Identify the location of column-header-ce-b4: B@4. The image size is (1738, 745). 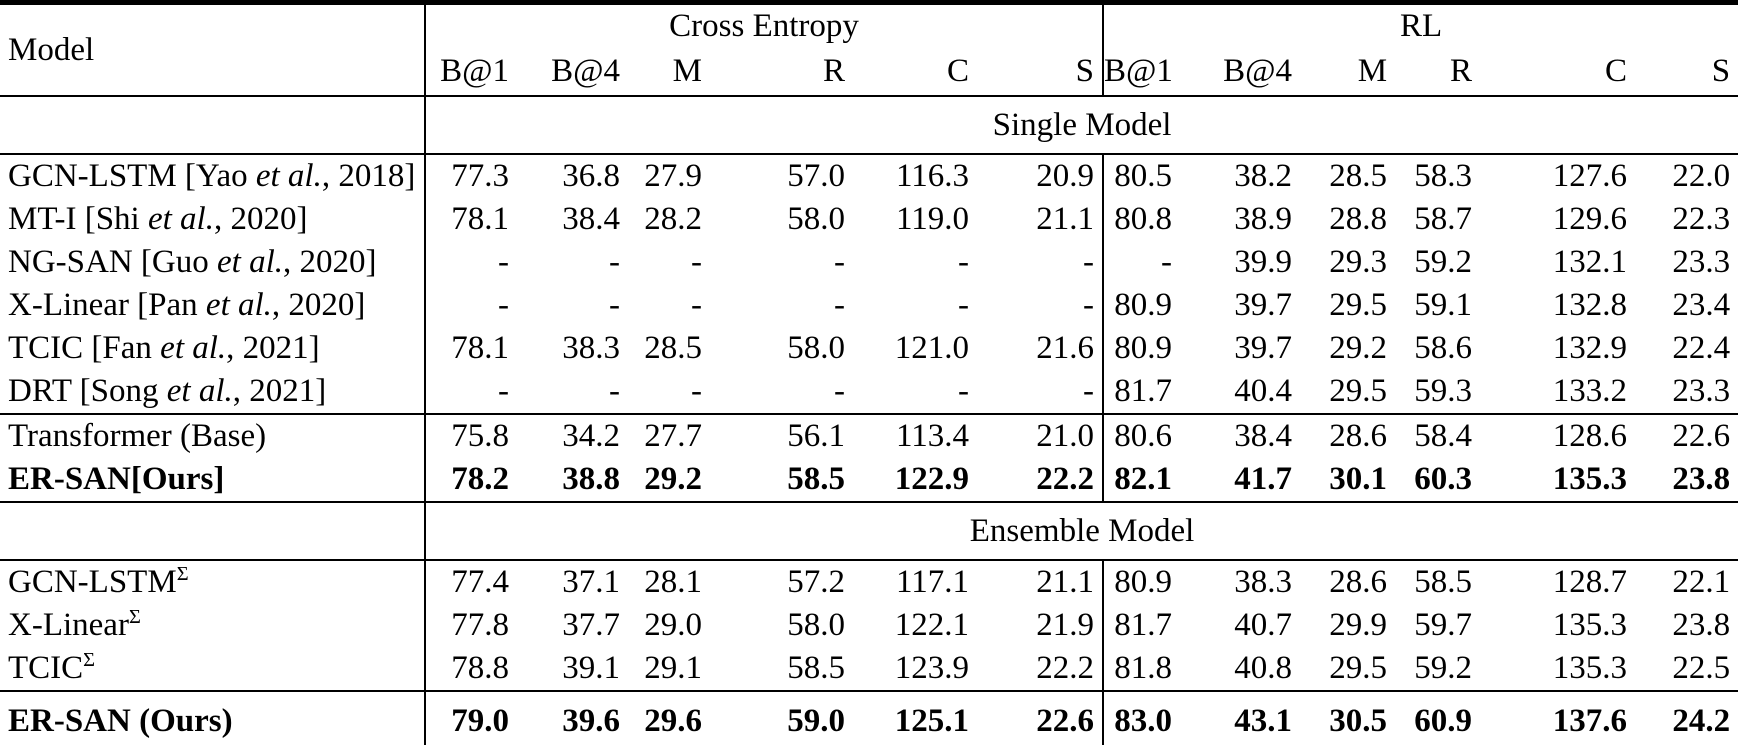
(585, 70).